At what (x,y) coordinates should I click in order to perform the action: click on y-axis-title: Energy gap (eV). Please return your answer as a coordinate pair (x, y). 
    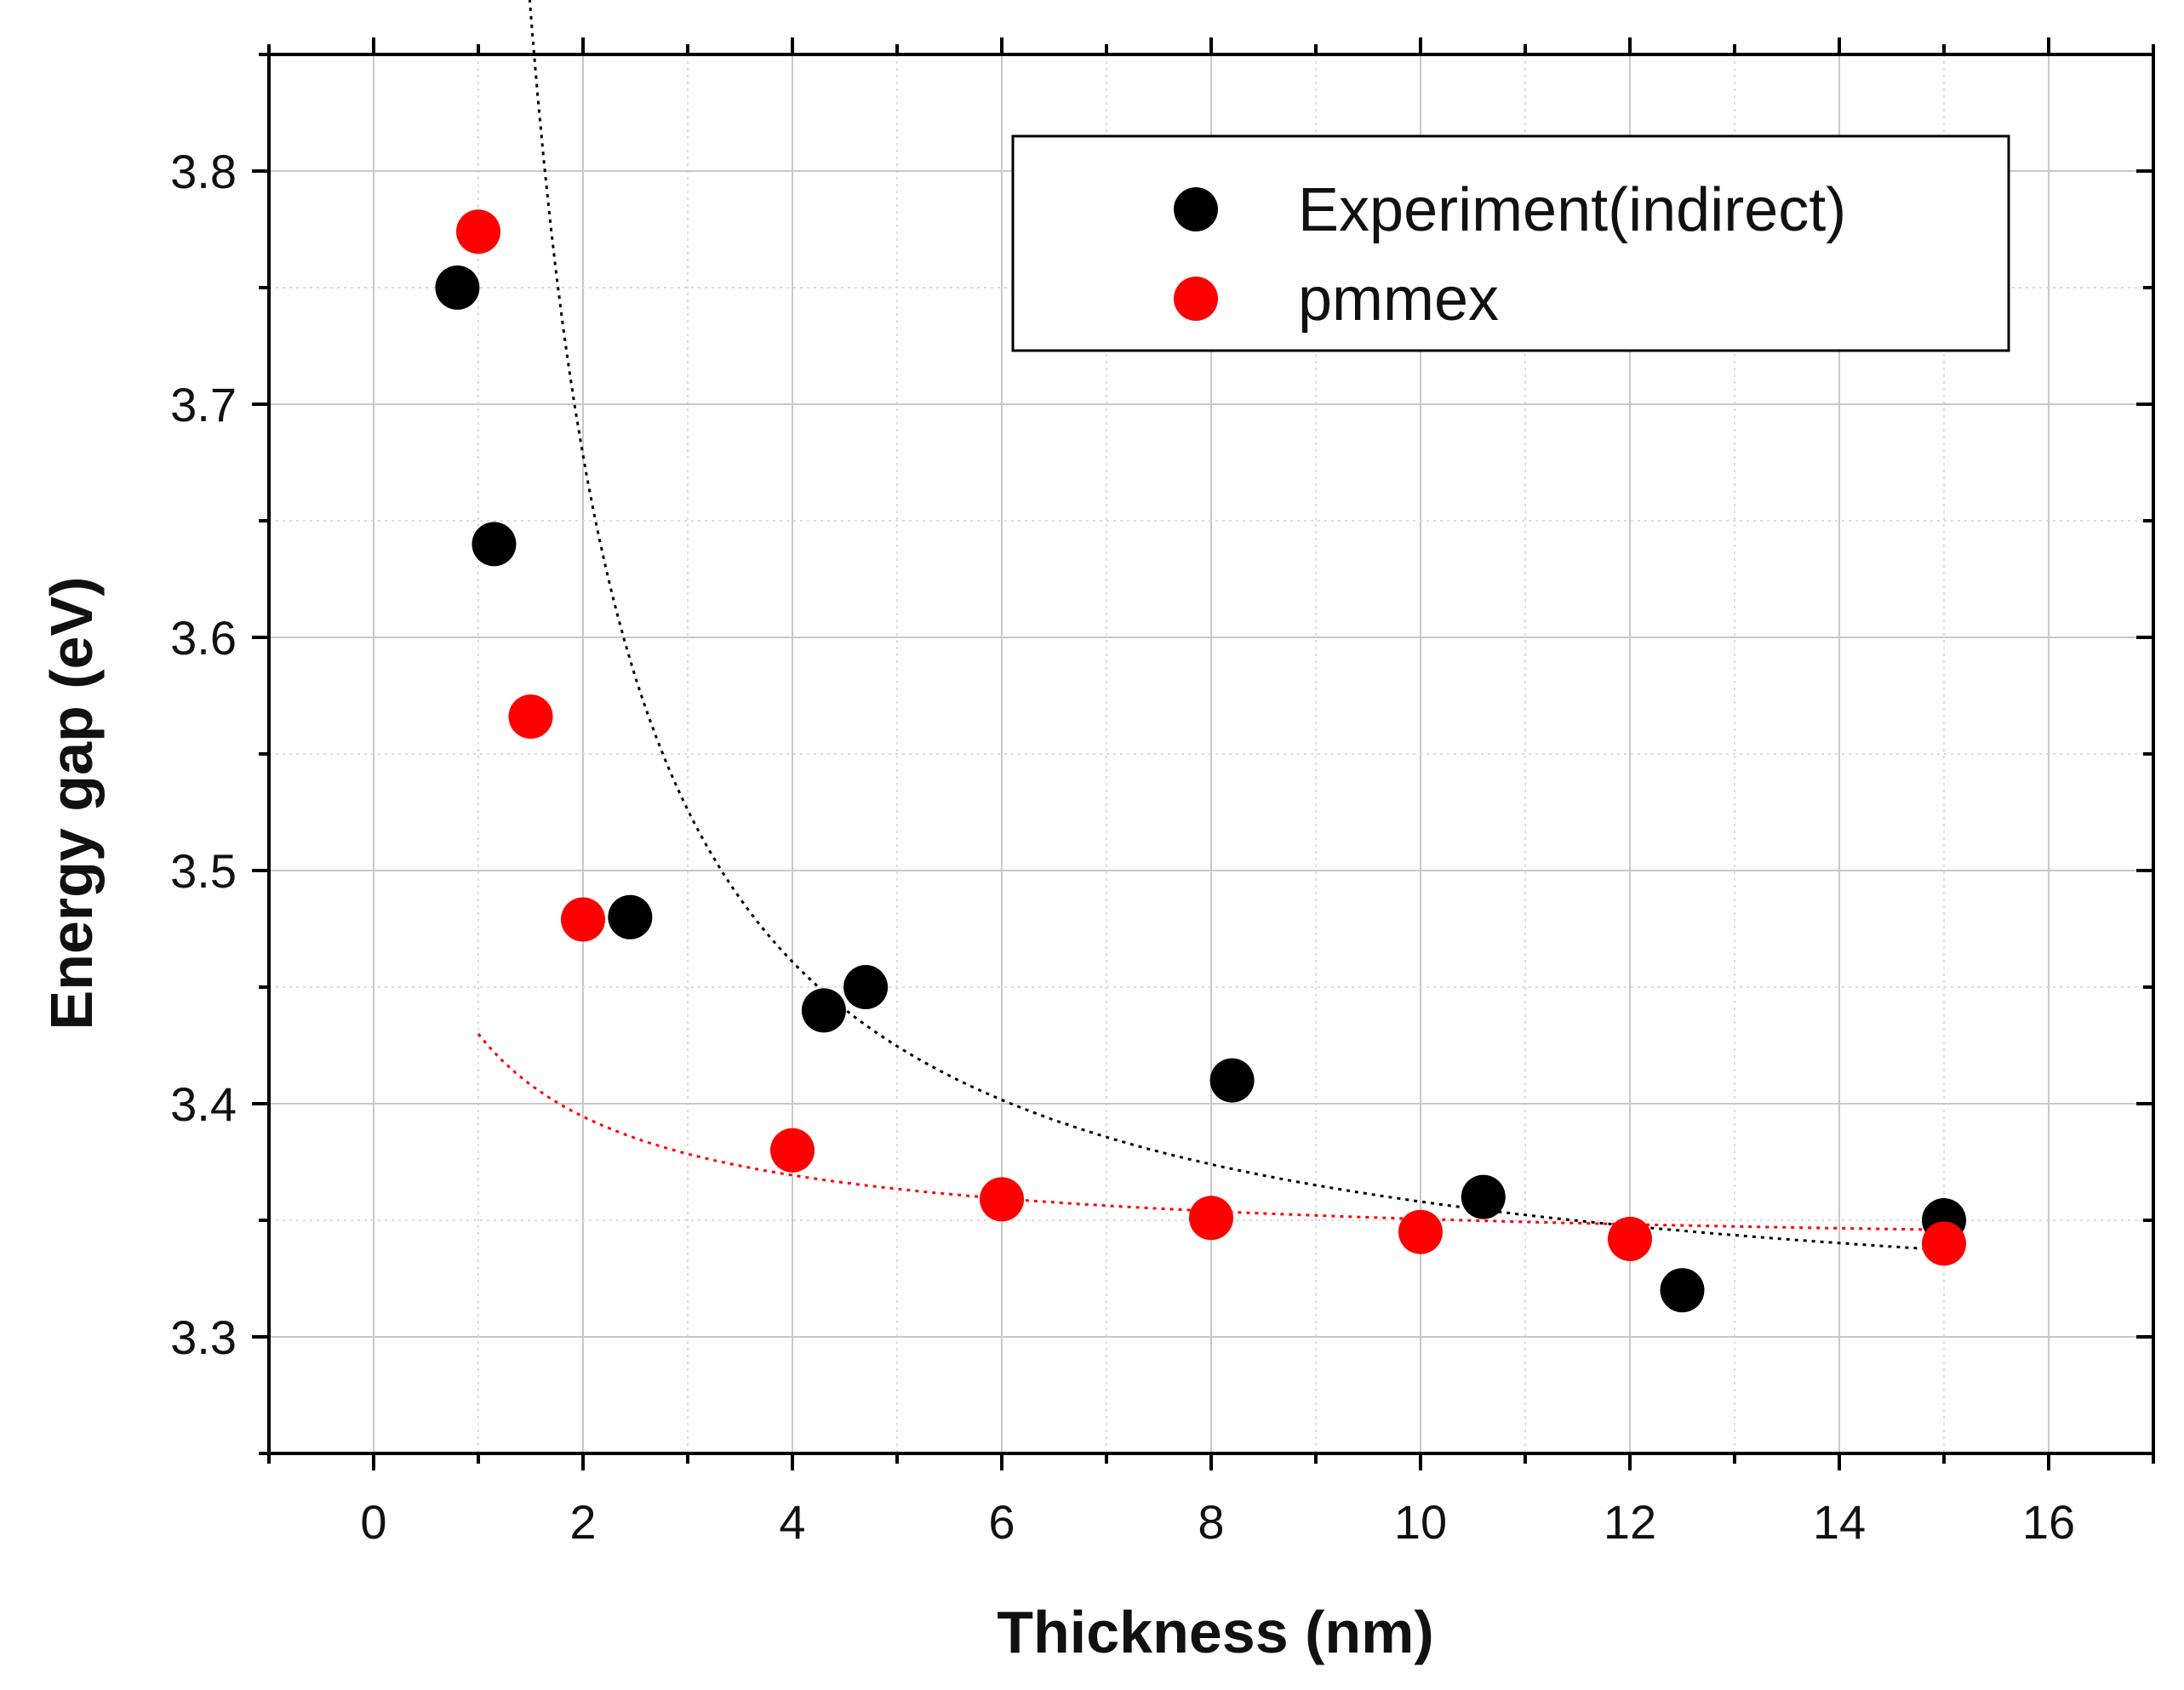
    Looking at the image, I should click on (71, 804).